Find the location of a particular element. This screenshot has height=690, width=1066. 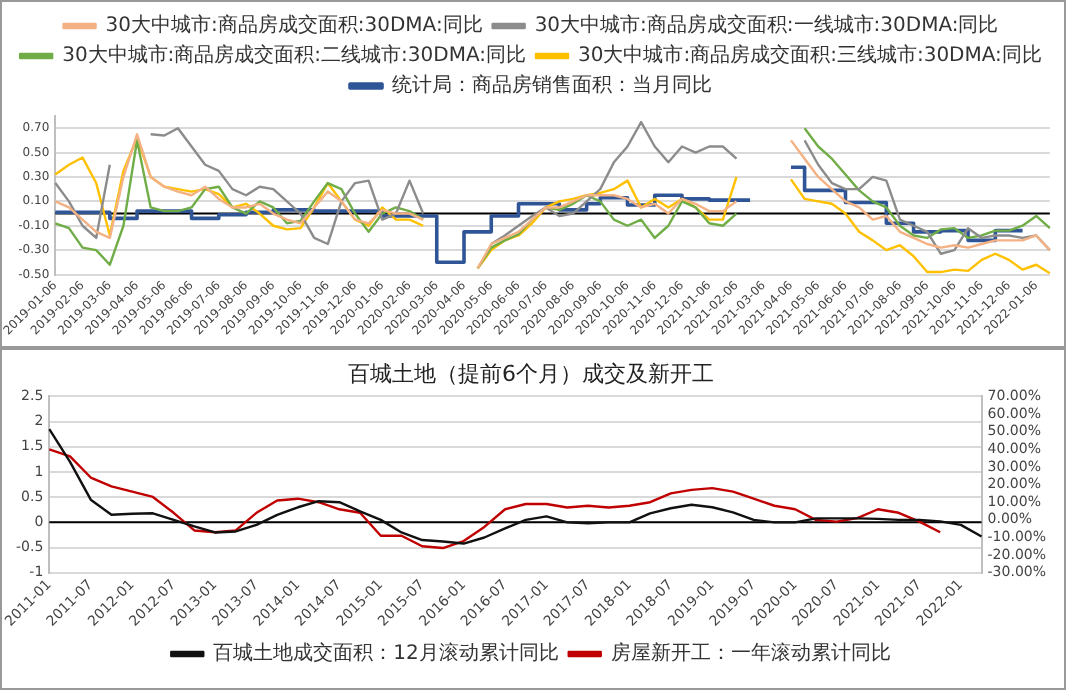

legend-label: 30大中城市:商品房成交面积:一线城市:30DMA:同比 is located at coordinates (766, 25).